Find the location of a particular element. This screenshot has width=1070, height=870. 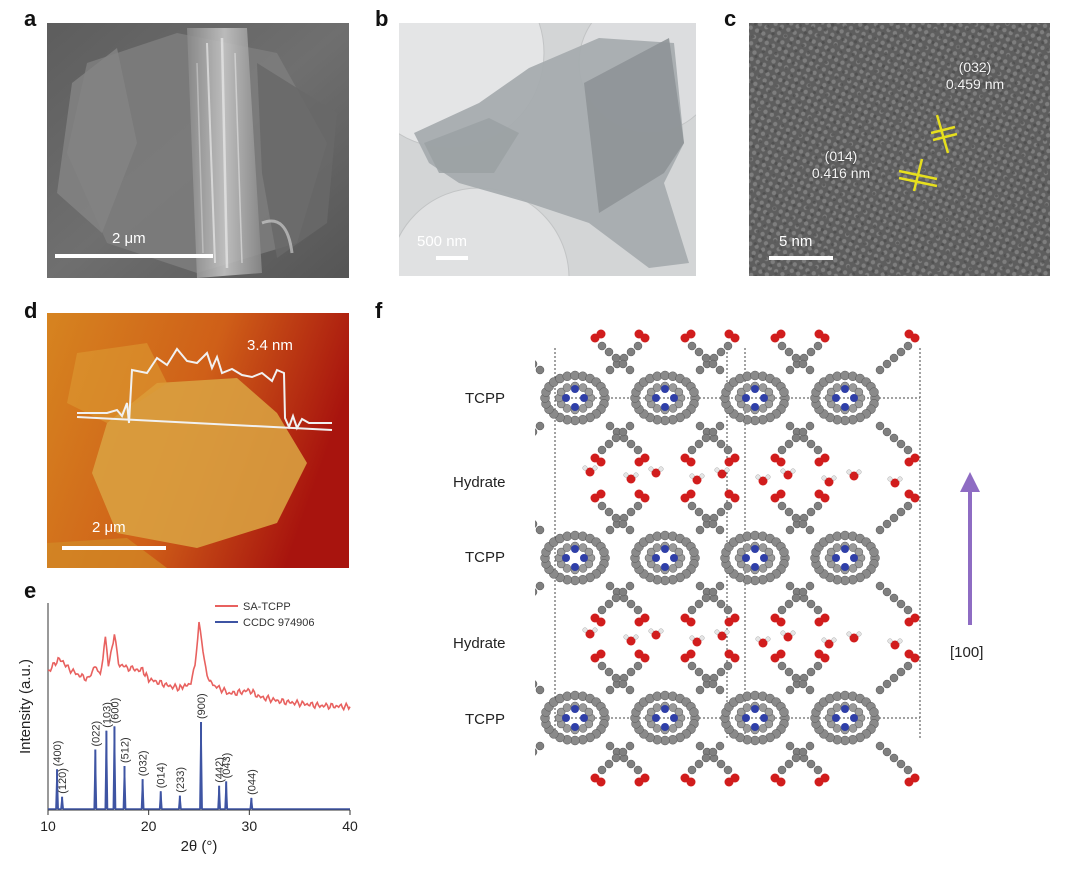

layer-label-tcpp-3: TCPP is located at coordinates (485, 719).